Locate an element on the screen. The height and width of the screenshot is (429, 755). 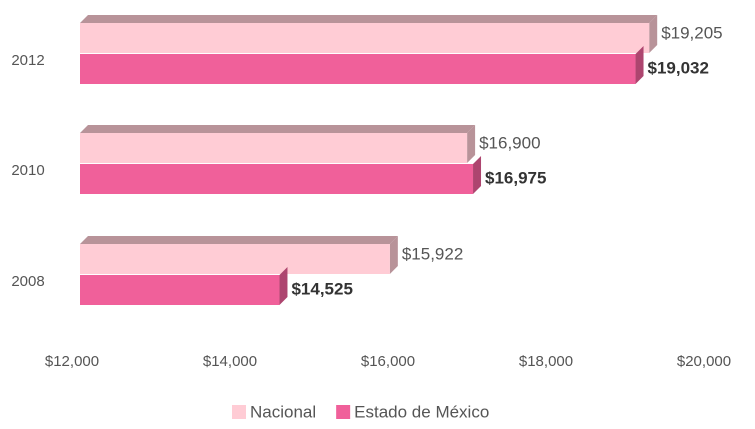
value-label: $14,525 is located at coordinates (321, 288).